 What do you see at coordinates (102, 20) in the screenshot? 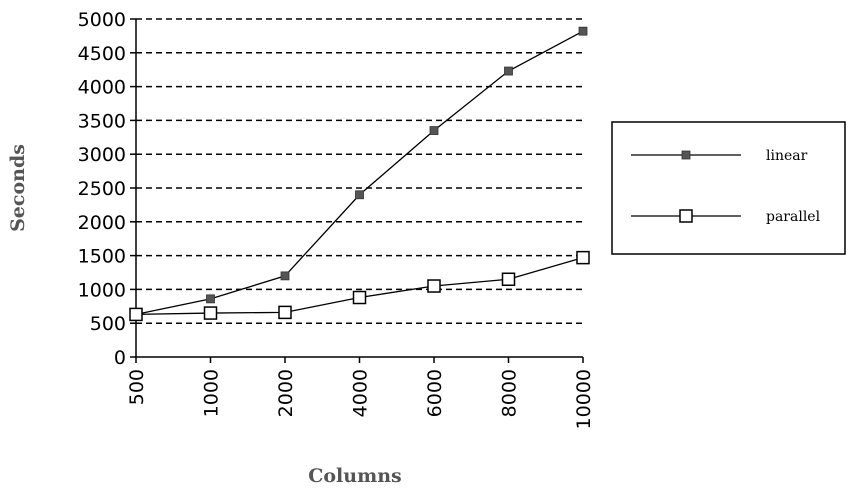
I see `y-tick-label: 5000` at bounding box center [102, 20].